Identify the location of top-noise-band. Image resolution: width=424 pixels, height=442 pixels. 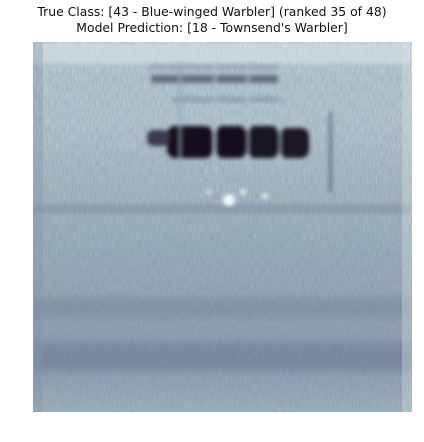
(222, 53).